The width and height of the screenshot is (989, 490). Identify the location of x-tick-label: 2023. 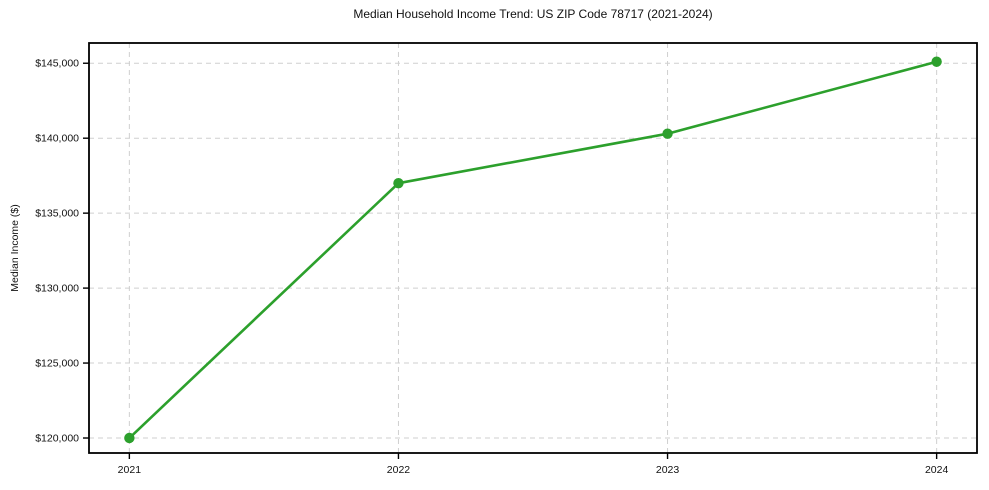
(668, 470).